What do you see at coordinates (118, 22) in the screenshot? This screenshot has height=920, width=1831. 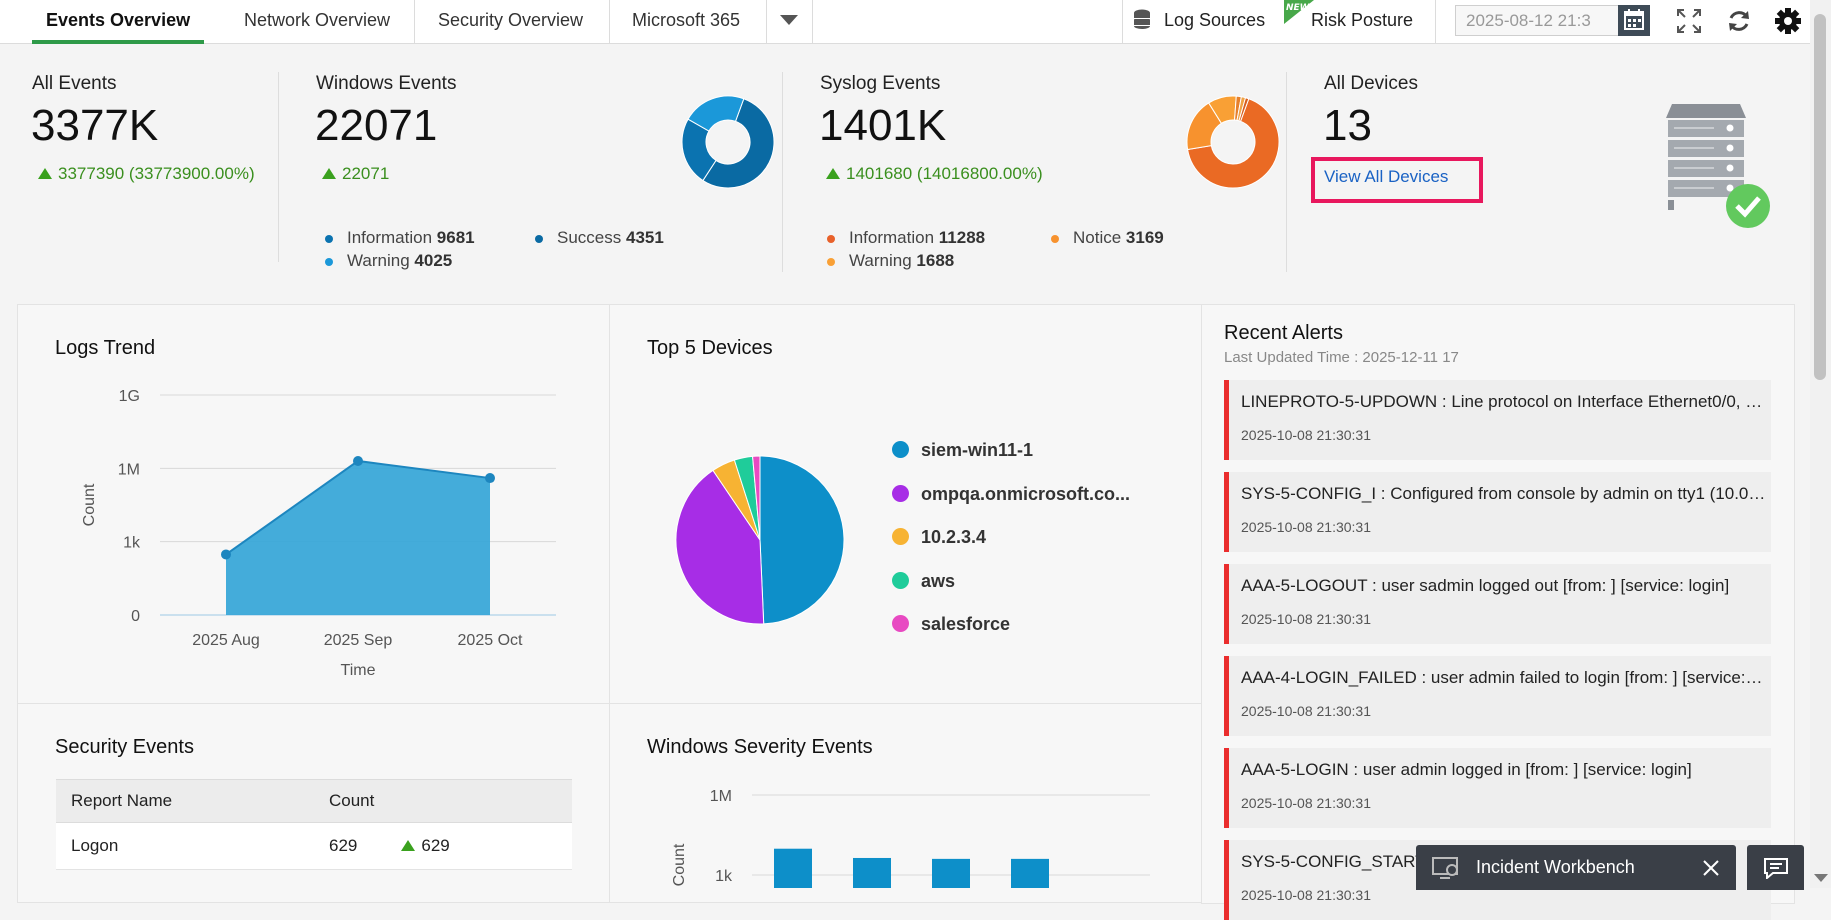 I see `tab-events-overview: Events Overview` at bounding box center [118, 22].